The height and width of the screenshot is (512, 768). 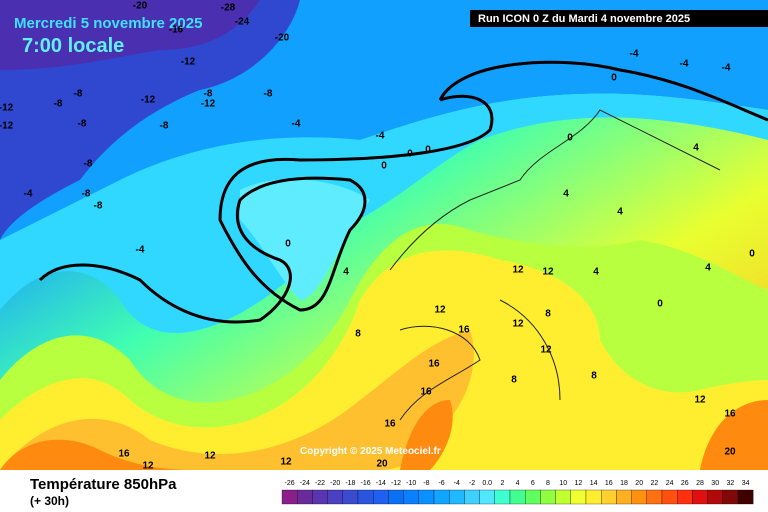 What do you see at coordinates (619, 18) in the screenshot?
I see `run-banner` at bounding box center [619, 18].